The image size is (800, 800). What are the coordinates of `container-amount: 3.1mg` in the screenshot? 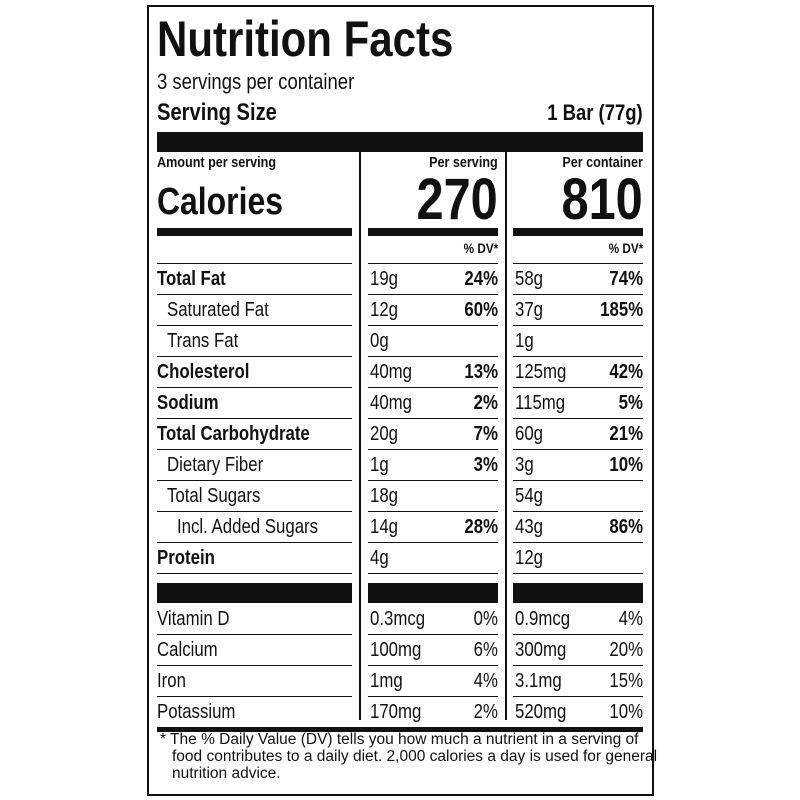 It's located at (538, 680).